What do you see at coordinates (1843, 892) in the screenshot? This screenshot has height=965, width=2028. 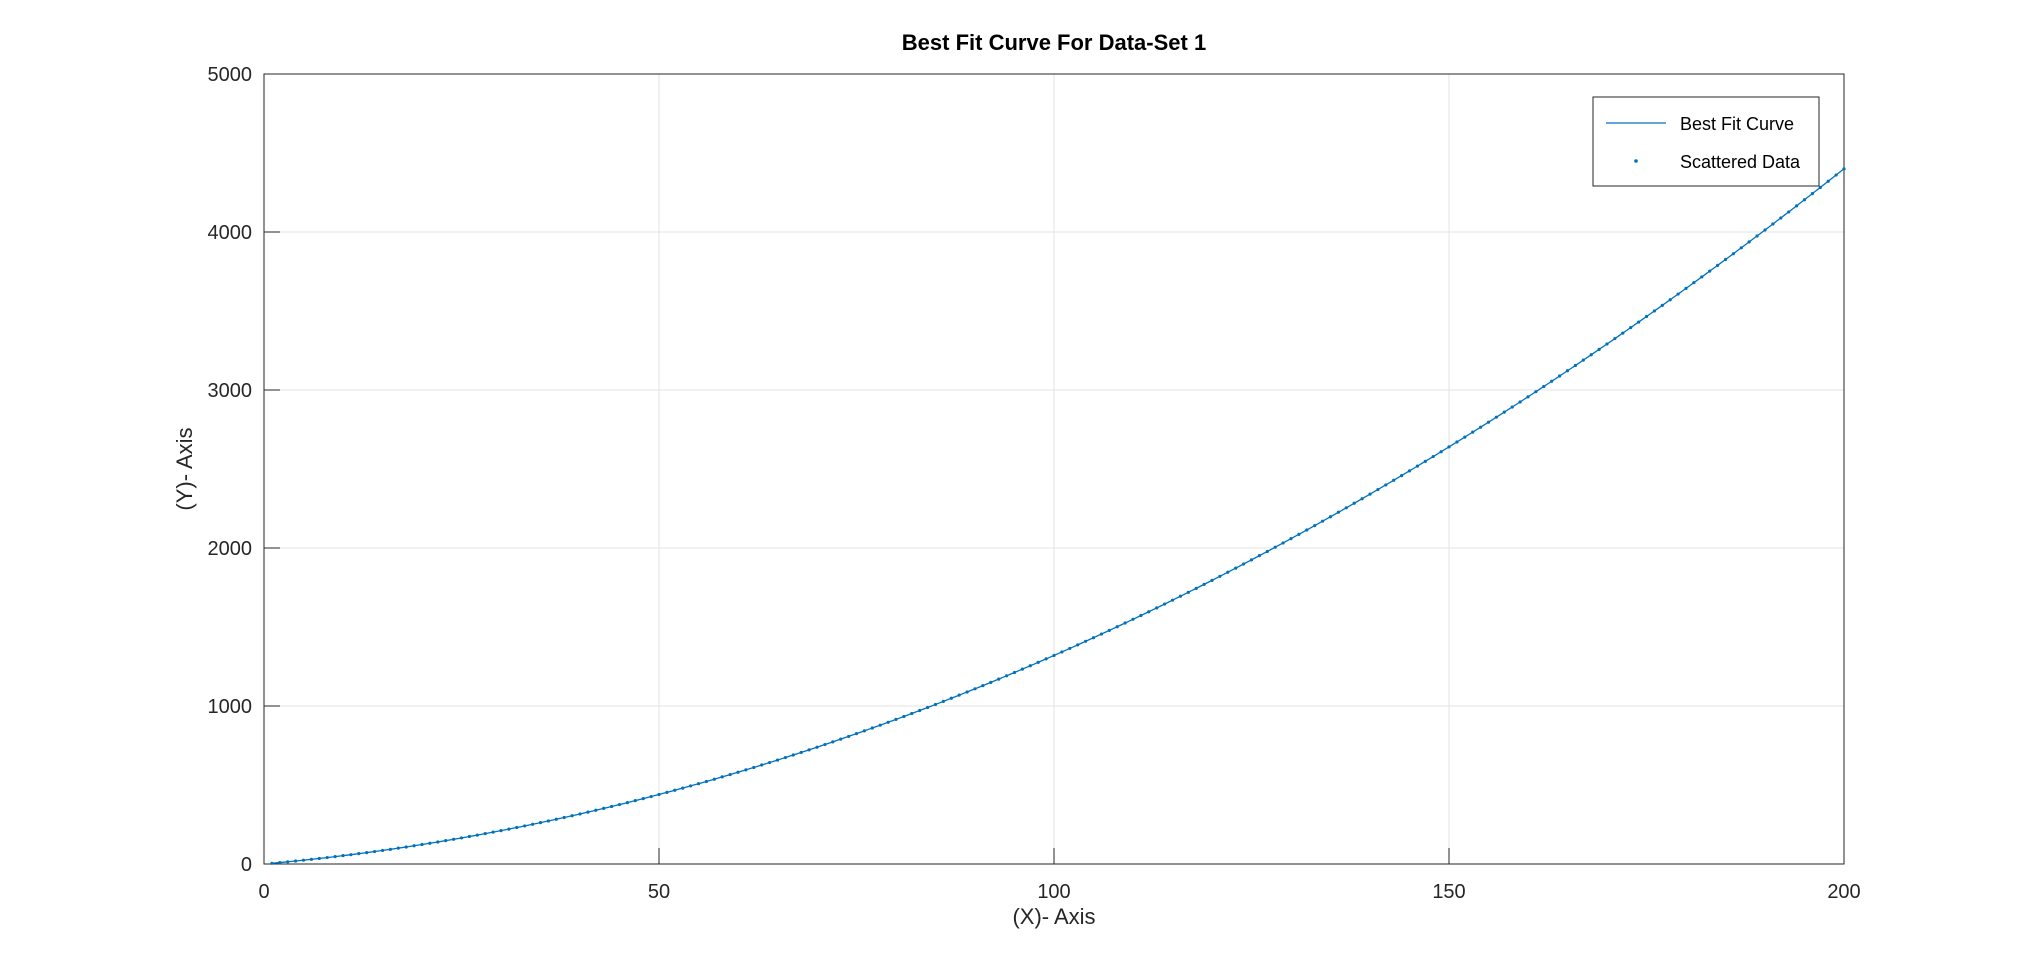 I see `x-tick-label: 200` at bounding box center [1843, 892].